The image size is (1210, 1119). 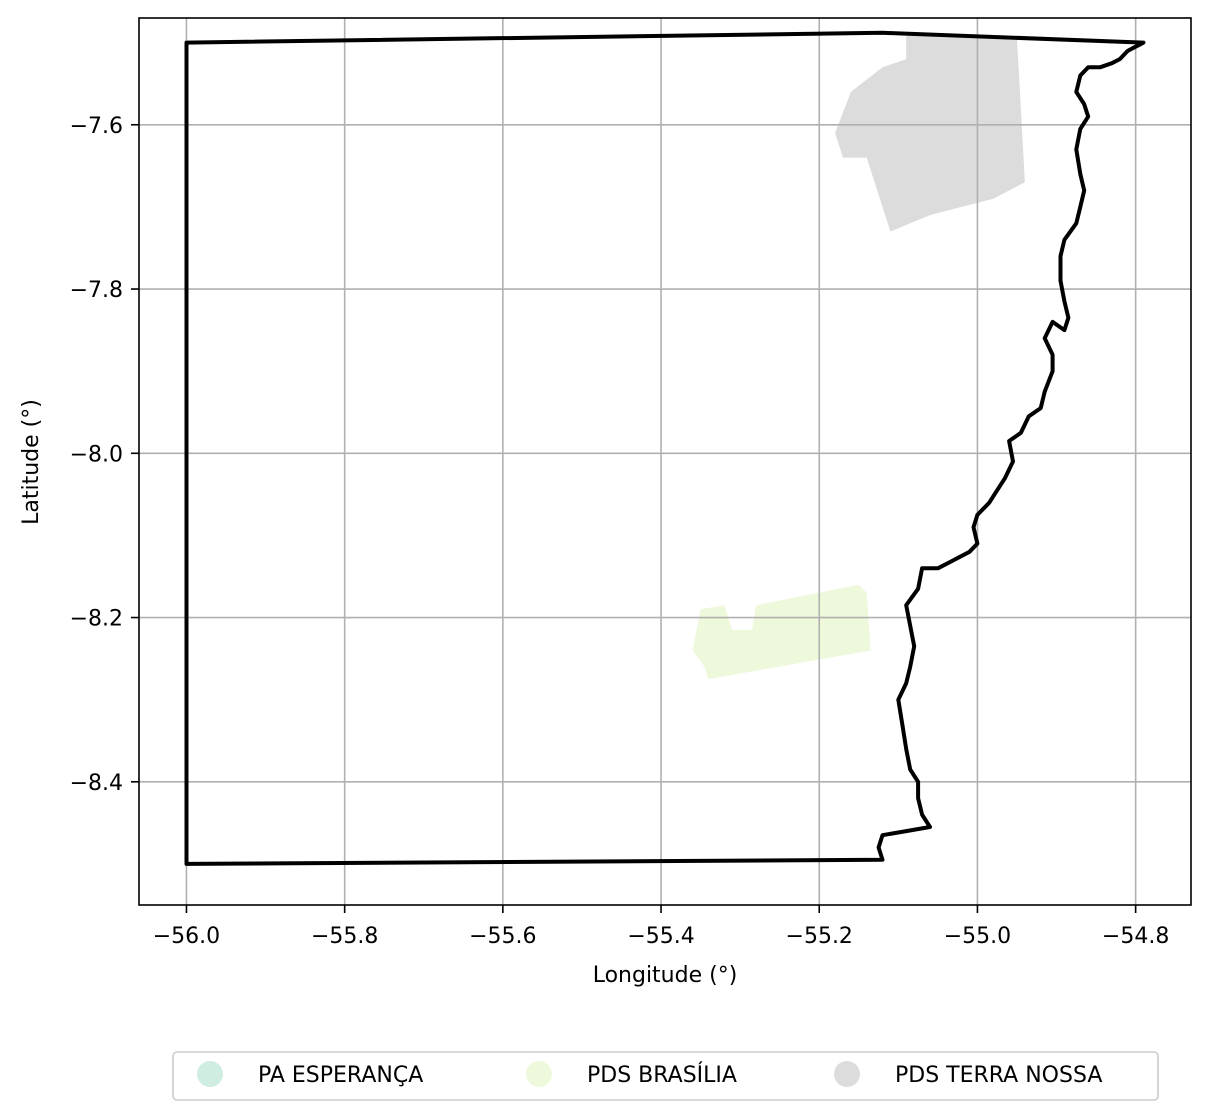 What do you see at coordinates (781, 632) in the screenshot?
I see `feature-pds-bras-lia` at bounding box center [781, 632].